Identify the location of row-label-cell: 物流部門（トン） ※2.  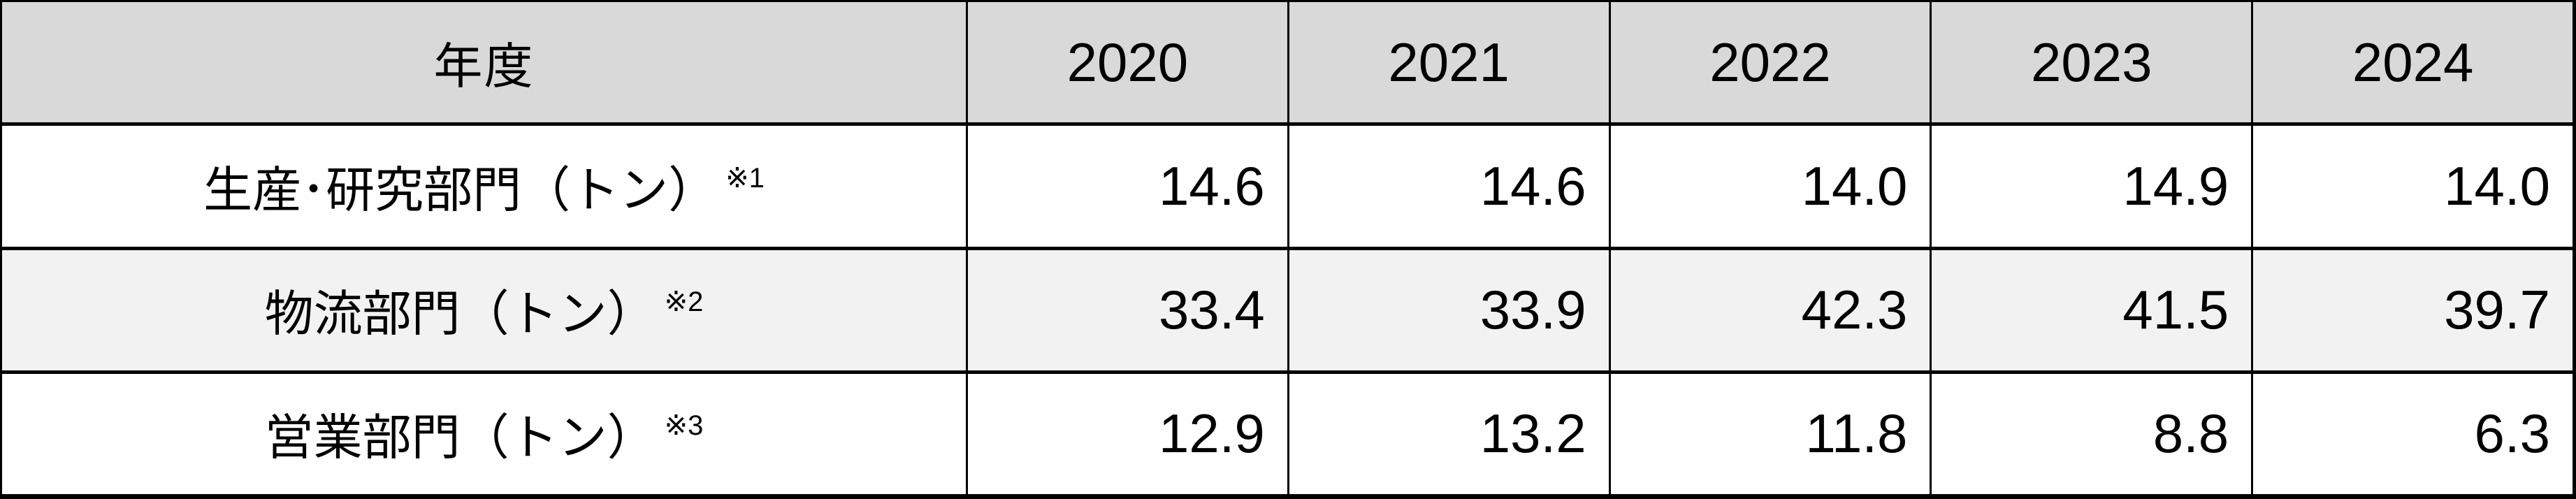
(484, 310).